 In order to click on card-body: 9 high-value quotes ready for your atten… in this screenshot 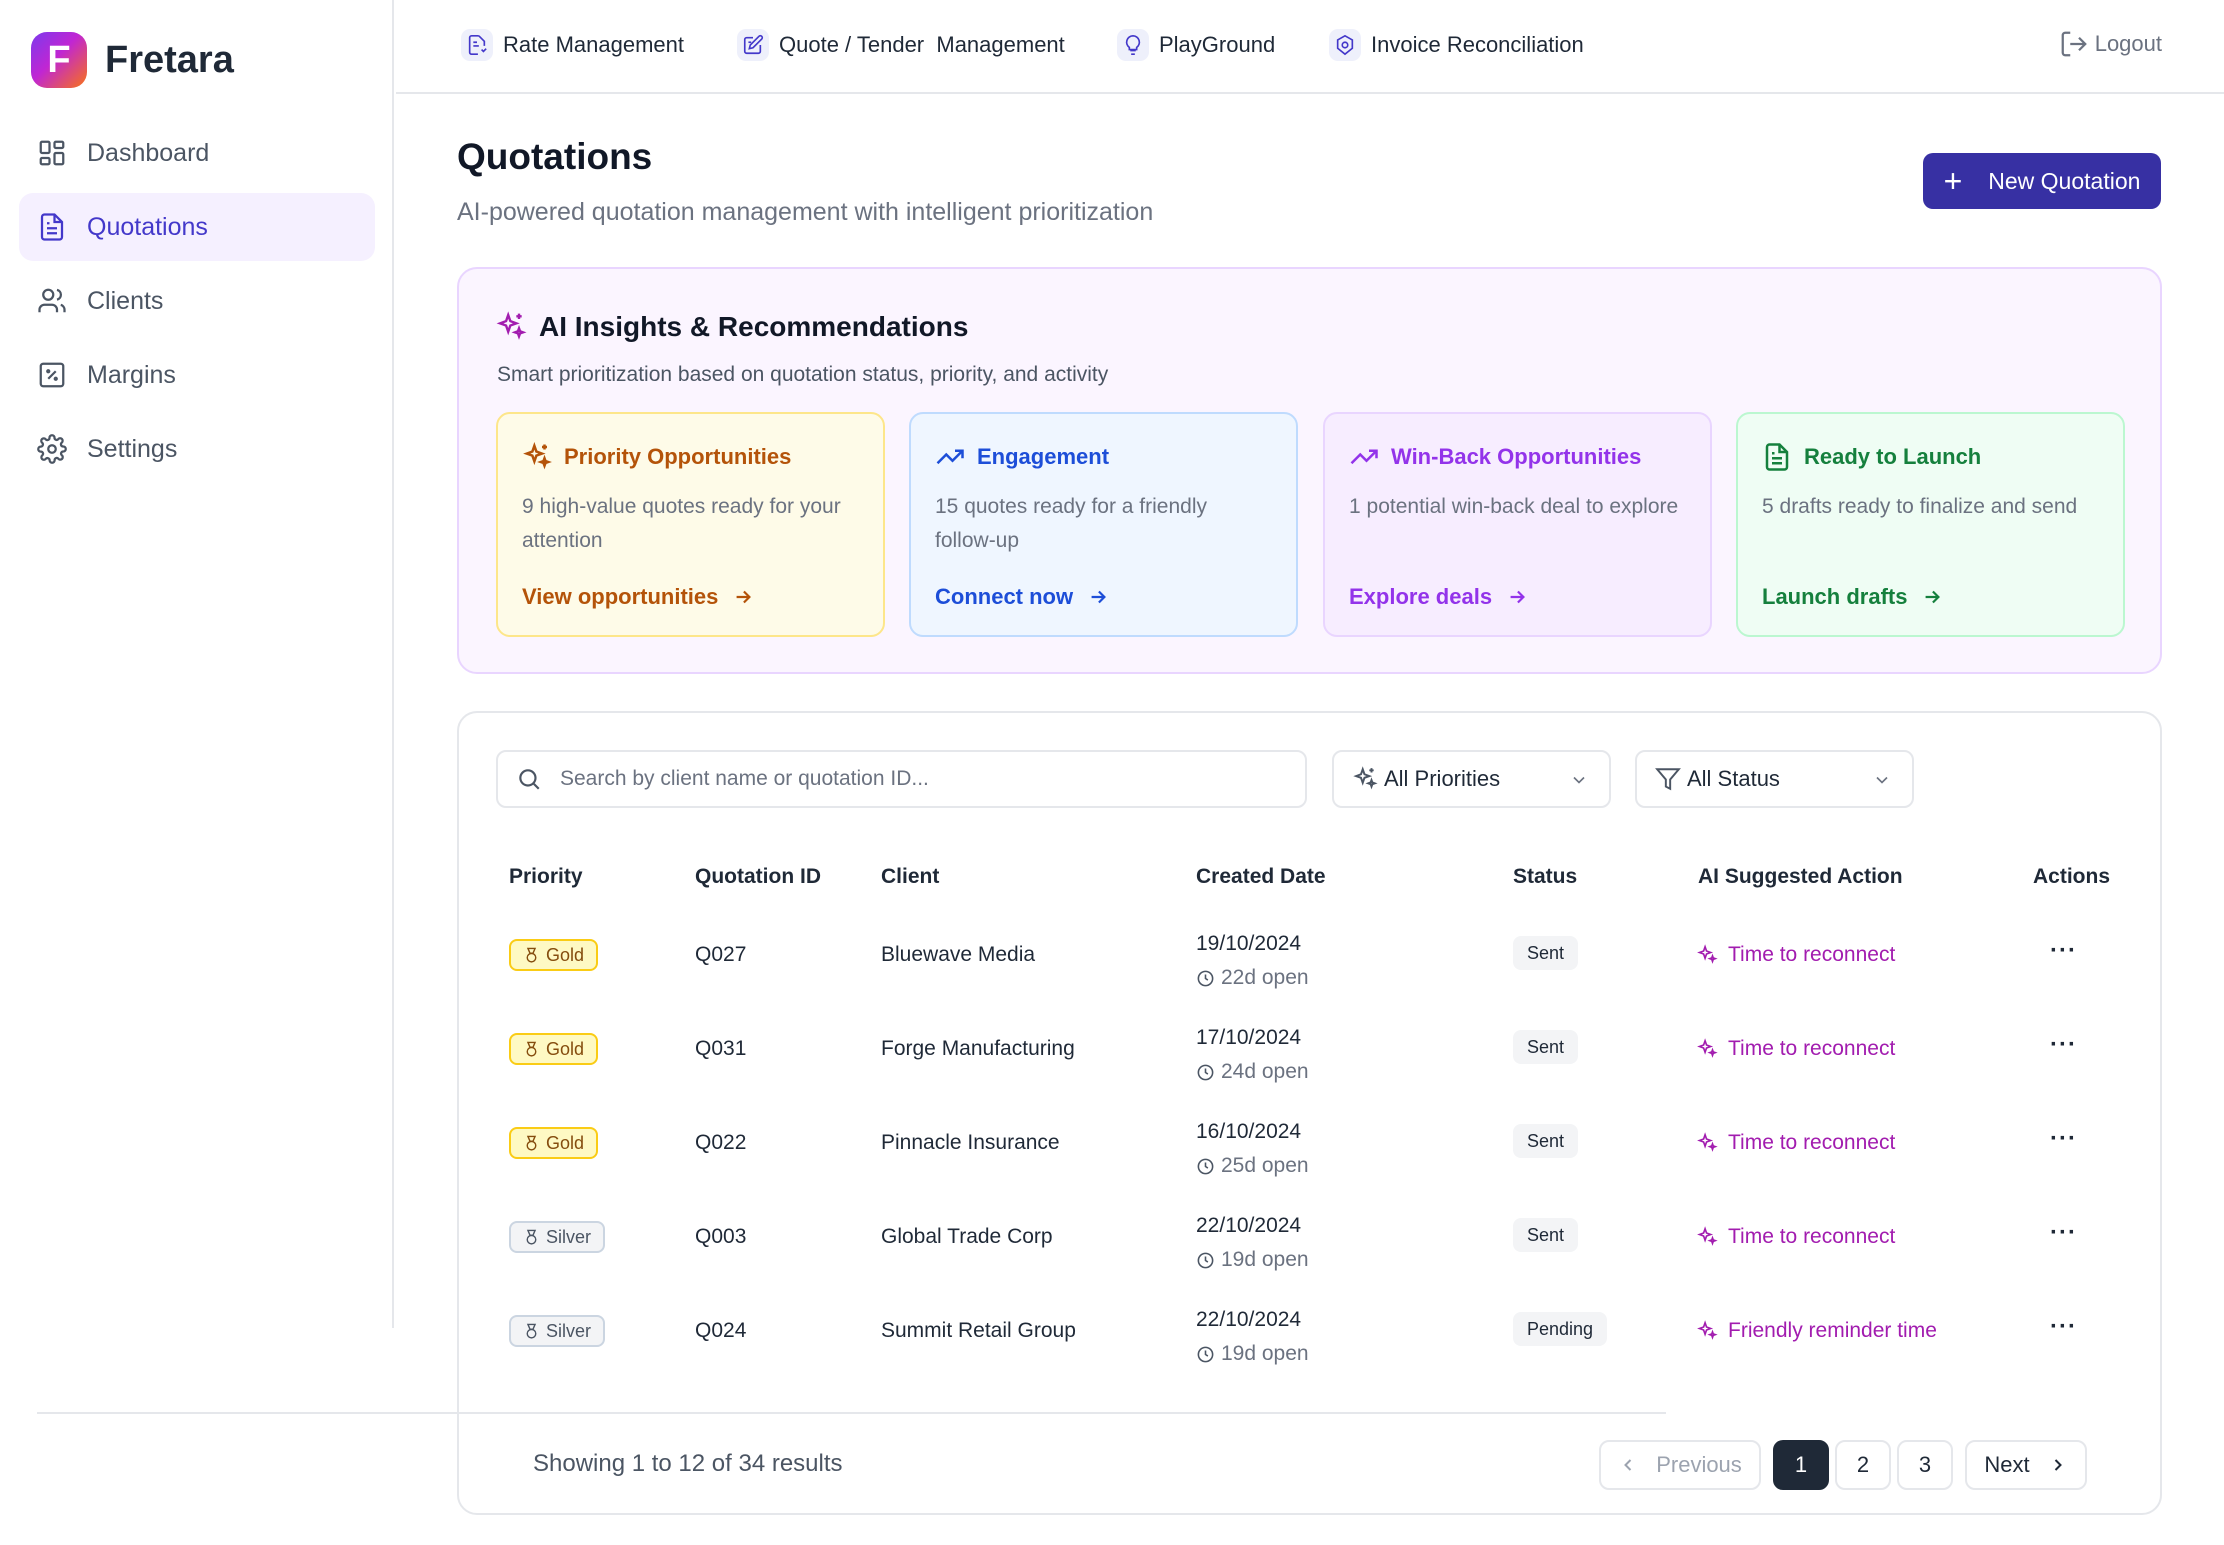, I will do `click(681, 523)`.